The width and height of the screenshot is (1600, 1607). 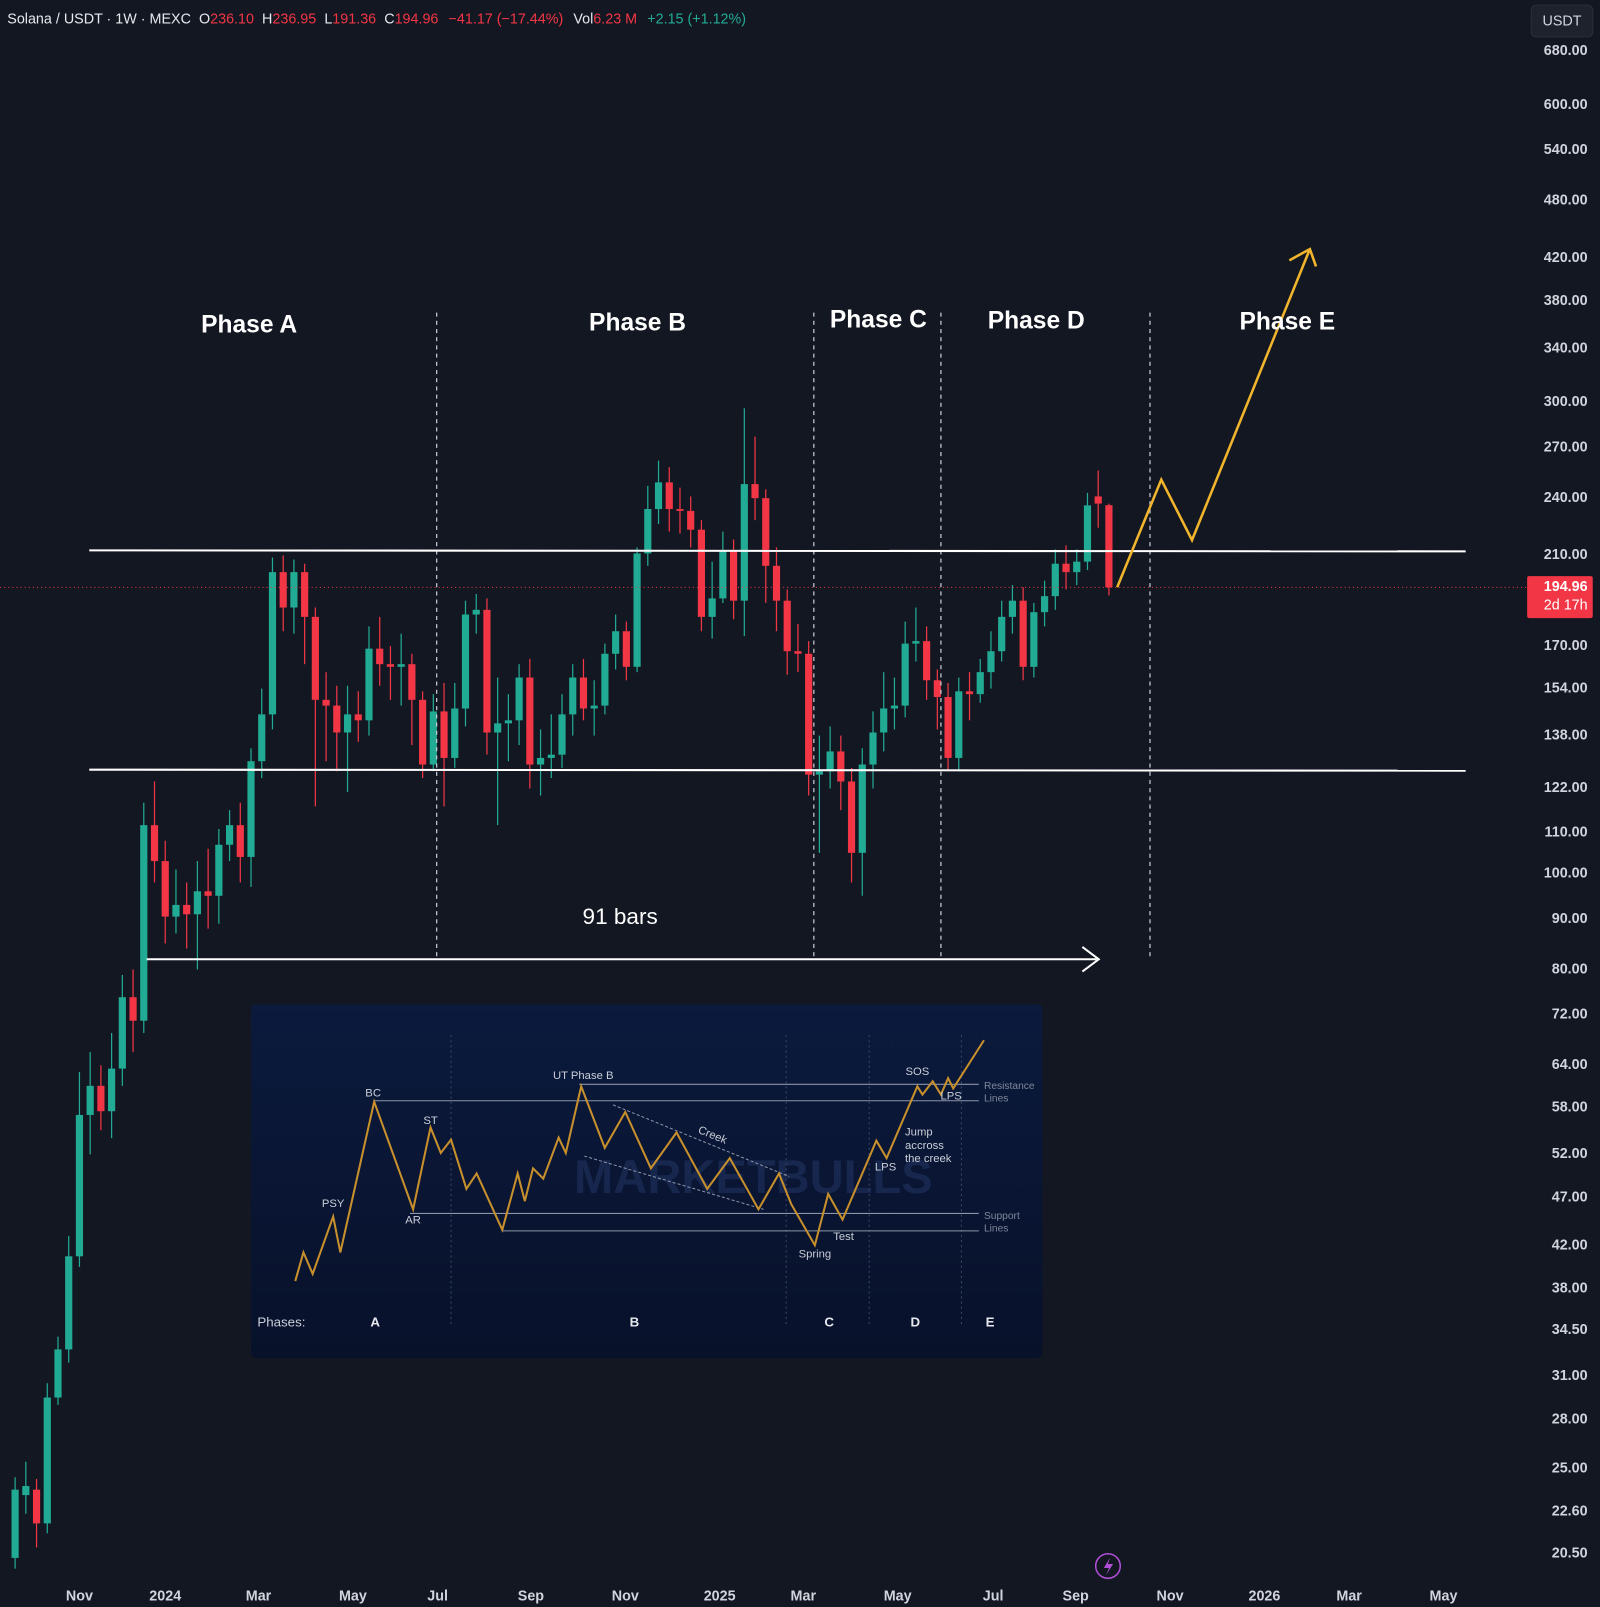 I want to click on y-tick-label: 122.00, so click(x=1566, y=788).